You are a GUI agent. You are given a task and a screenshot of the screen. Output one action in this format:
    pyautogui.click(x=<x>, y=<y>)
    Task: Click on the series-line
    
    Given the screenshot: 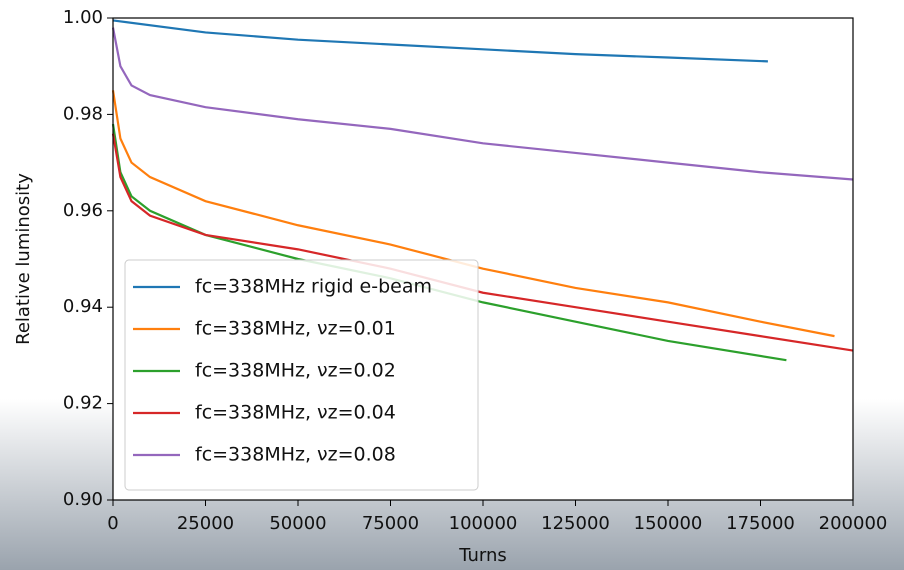 What is the action you would take?
    pyautogui.click(x=440, y=41)
    